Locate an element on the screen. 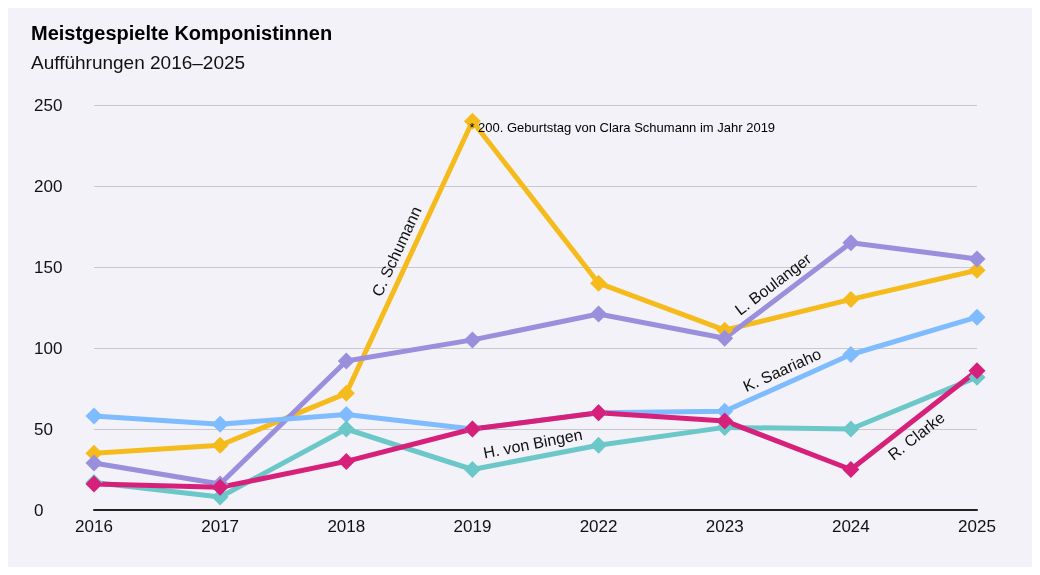 This screenshot has height=575, width=1040. x-tick-label: 2018 is located at coordinates (346, 526).